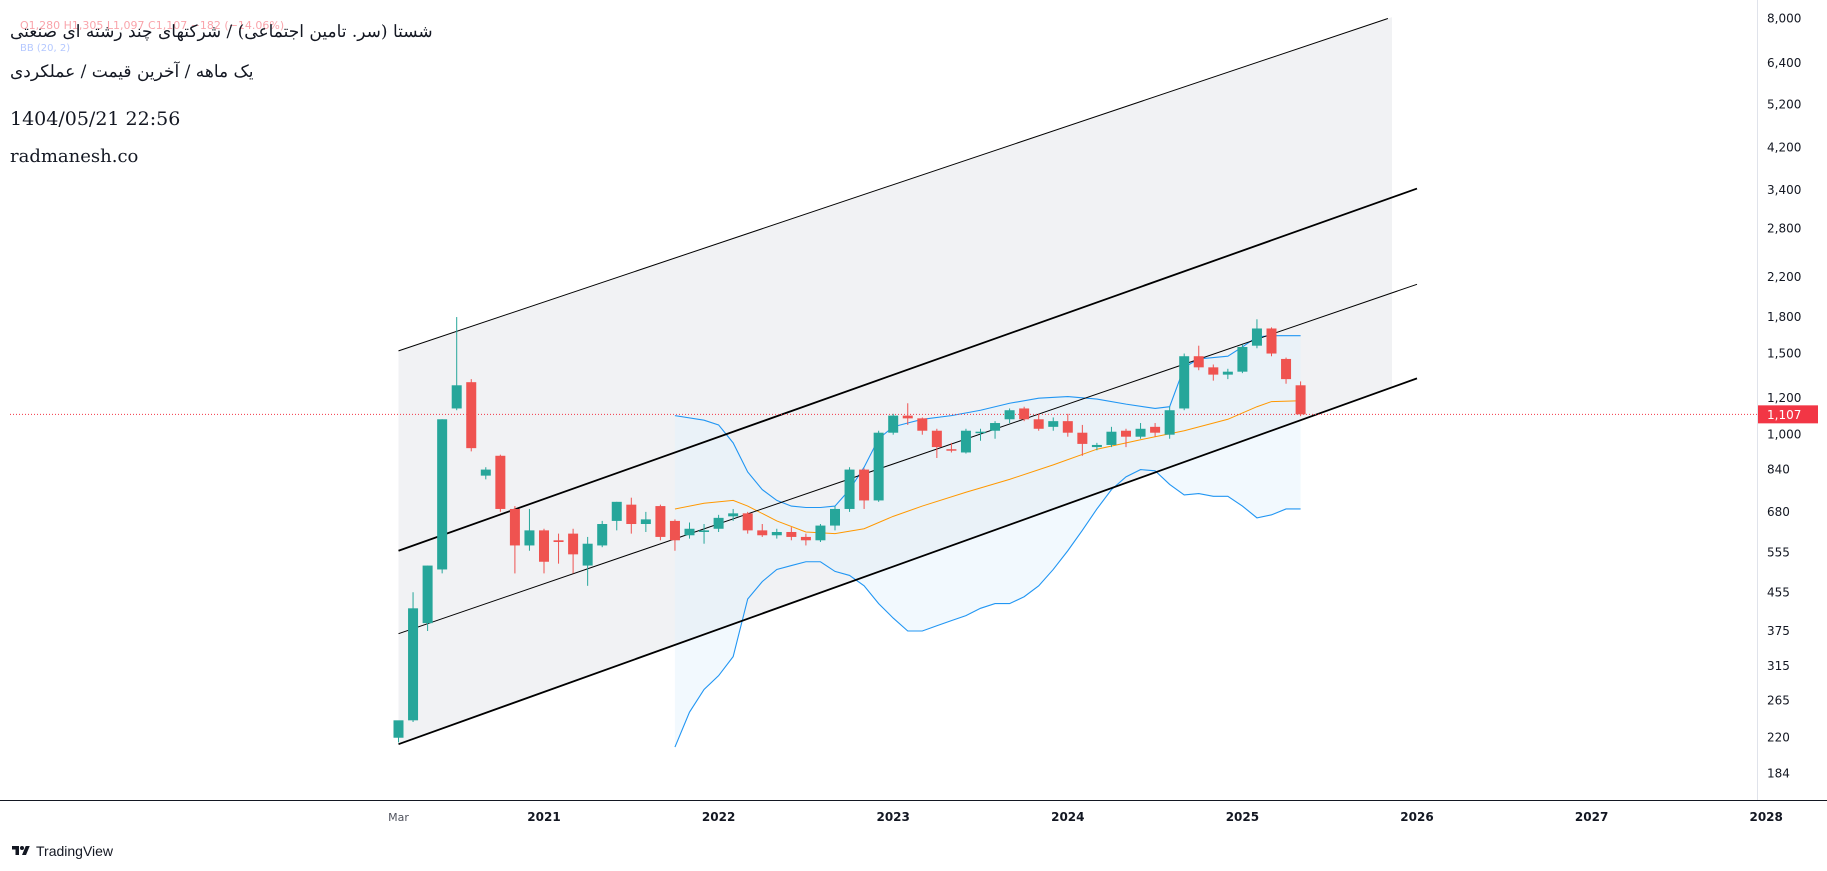  What do you see at coordinates (1778, 512) in the screenshot?
I see `y-tick-label: 680` at bounding box center [1778, 512].